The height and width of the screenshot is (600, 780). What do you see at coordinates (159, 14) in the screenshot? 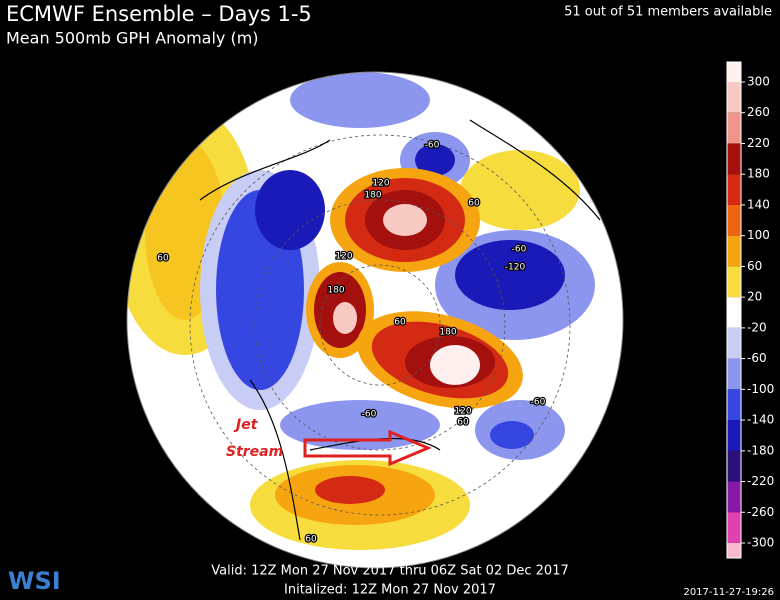
I see `title: ECMWF Ensemble – Days 1-5` at bounding box center [159, 14].